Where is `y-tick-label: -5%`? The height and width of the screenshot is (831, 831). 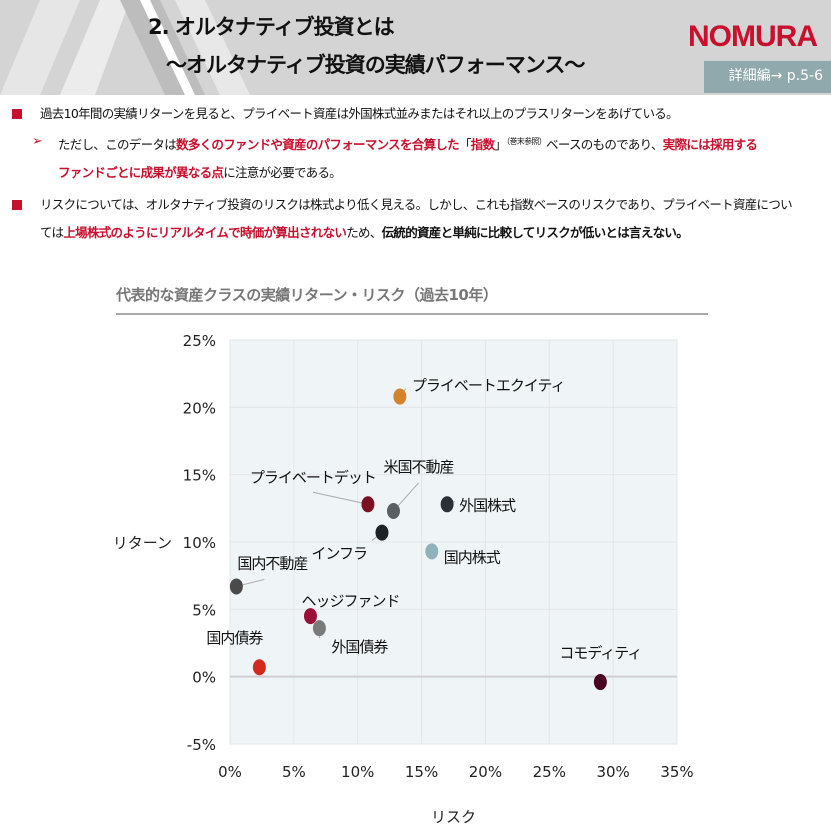 y-tick-label: -5% is located at coordinates (201, 745).